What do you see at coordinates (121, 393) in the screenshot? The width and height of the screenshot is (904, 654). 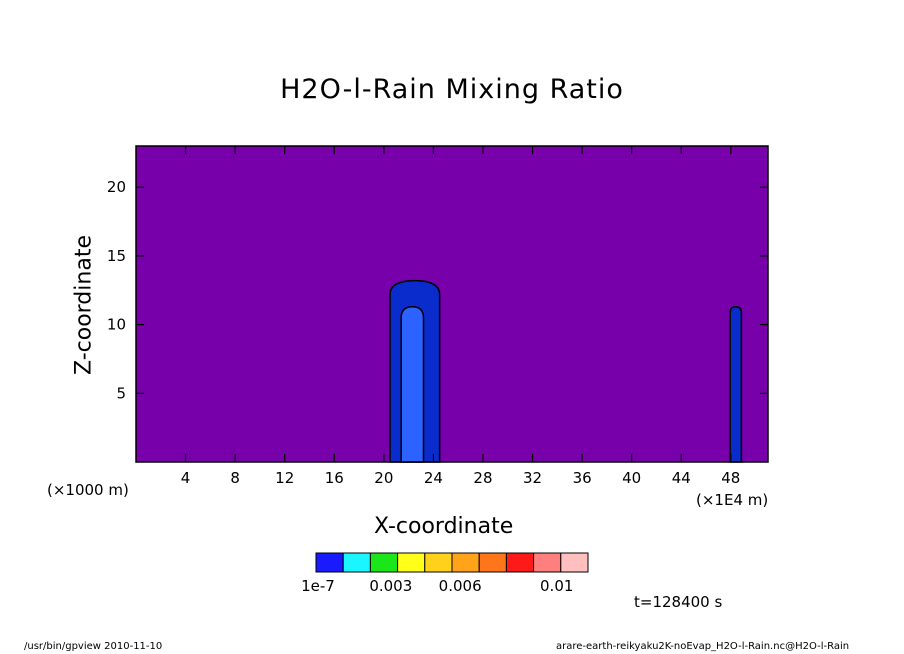 I see `y-tick-label: 5` at bounding box center [121, 393].